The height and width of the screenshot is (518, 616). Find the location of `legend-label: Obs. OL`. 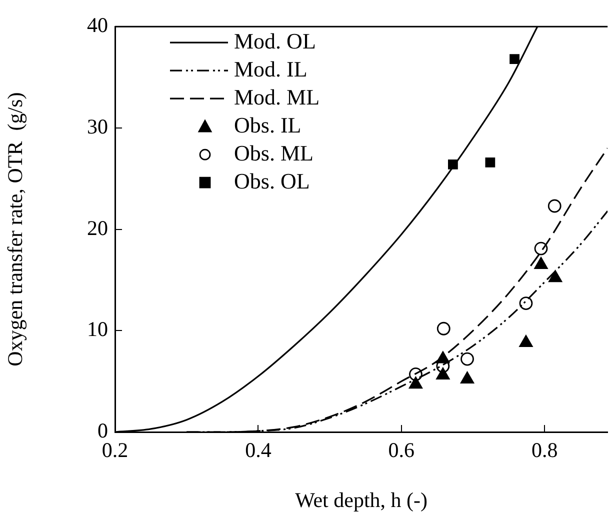

legend-label: Obs. OL is located at coordinates (272, 181).